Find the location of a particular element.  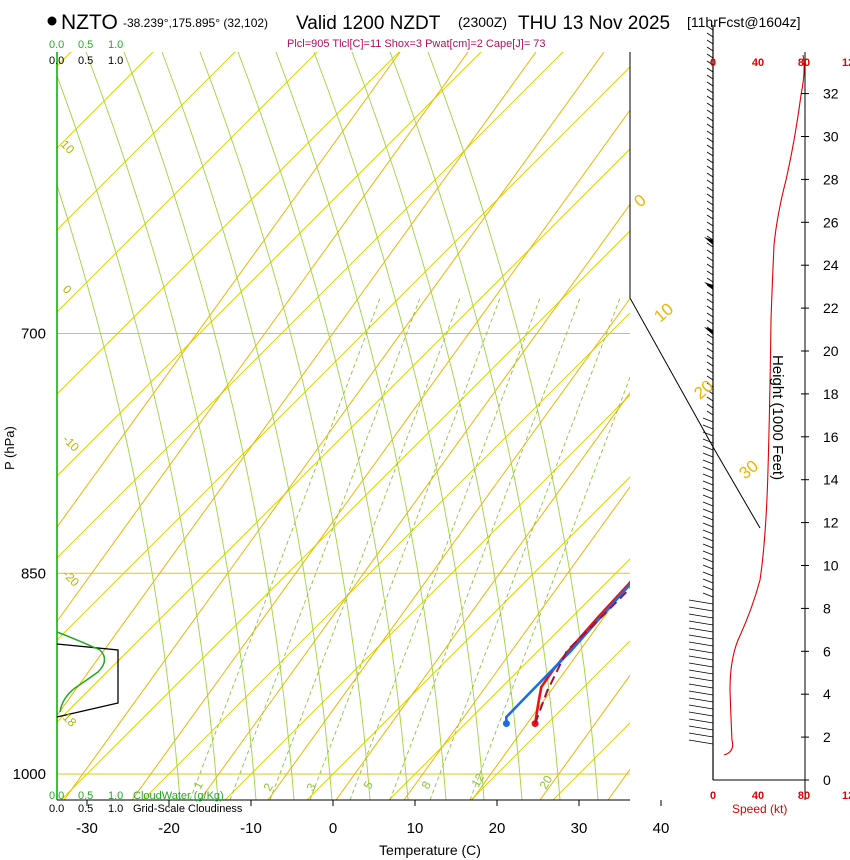

speed-profile-curve is located at coordinates (764, 405).